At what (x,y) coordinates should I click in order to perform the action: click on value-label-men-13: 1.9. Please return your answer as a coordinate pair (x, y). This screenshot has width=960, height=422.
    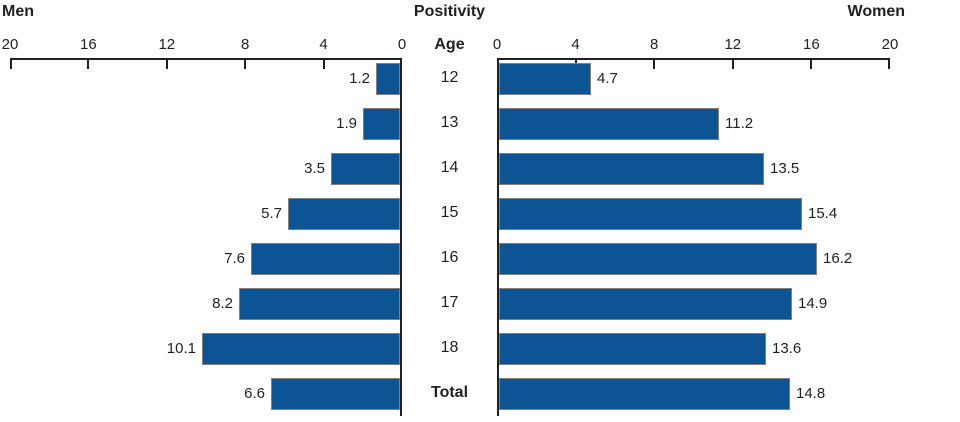
    Looking at the image, I should click on (346, 123).